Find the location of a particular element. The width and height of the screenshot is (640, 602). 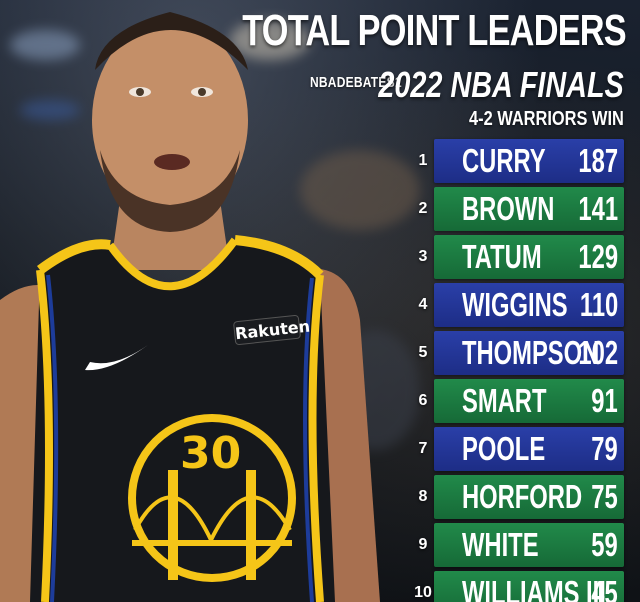

team-bar: TATUM 129 is located at coordinates (529, 257).